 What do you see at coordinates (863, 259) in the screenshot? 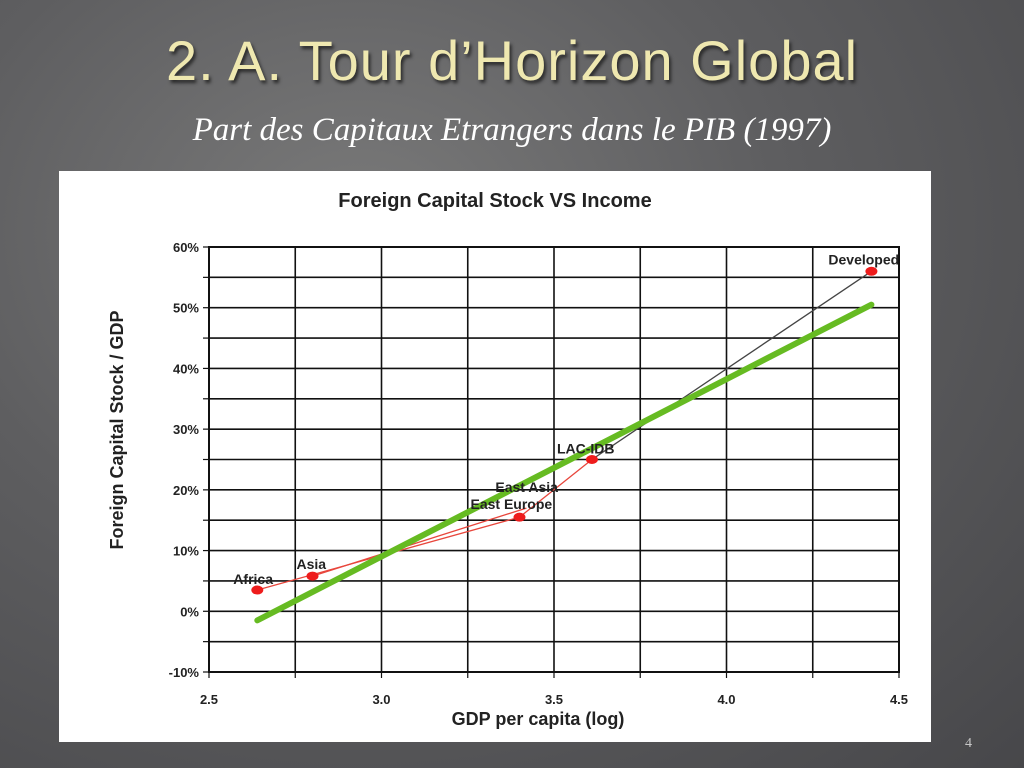
I see `data-label: Developed` at bounding box center [863, 259].